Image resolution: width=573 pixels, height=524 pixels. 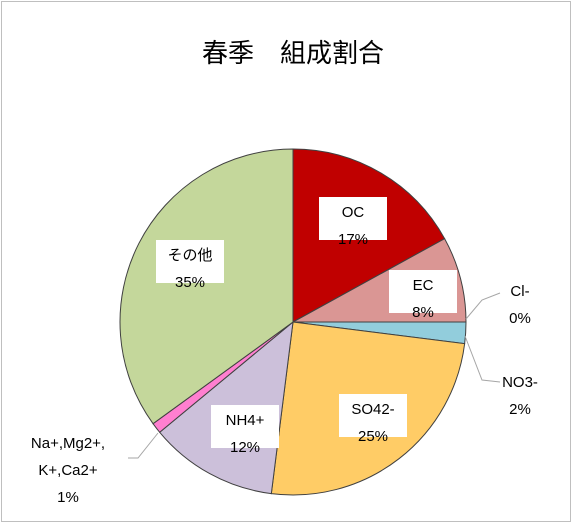 What do you see at coordinates (520, 409) in the screenshot?
I see `value-label: 2%` at bounding box center [520, 409].